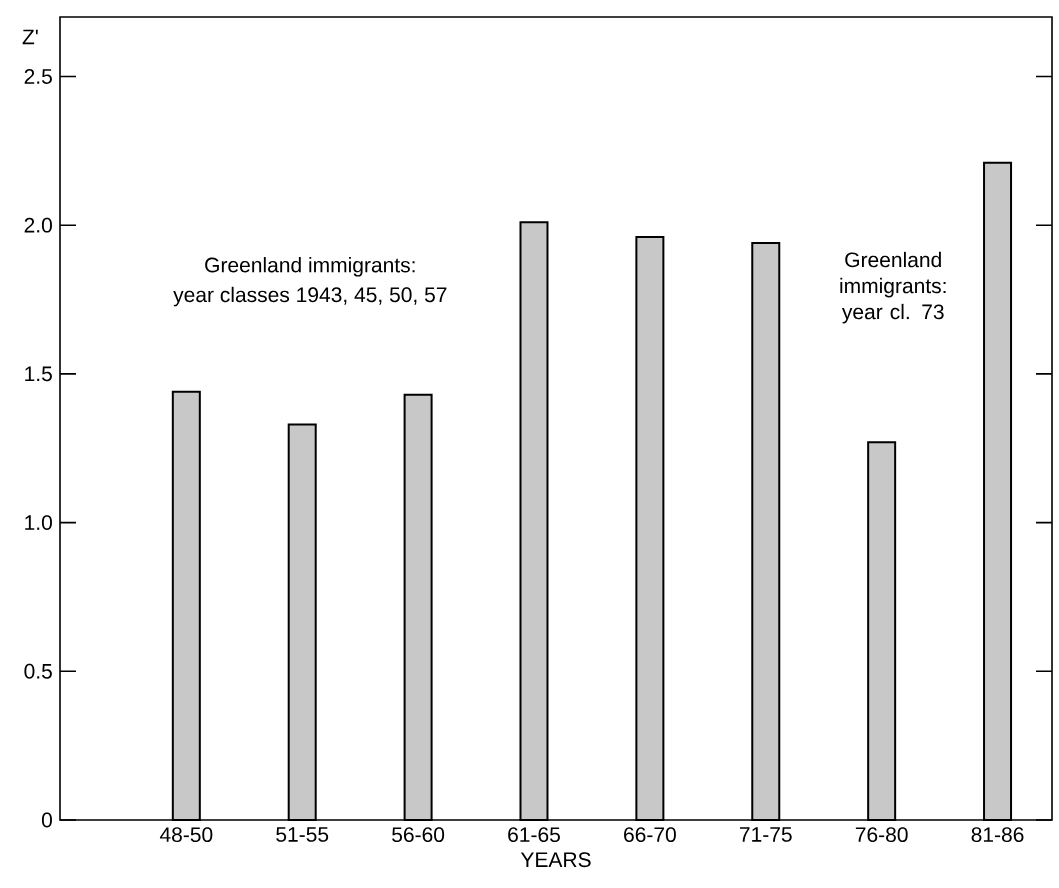 Image resolution: width=1059 pixels, height=888 pixels. I want to click on y-tick-label: 2.5, so click(38, 76).